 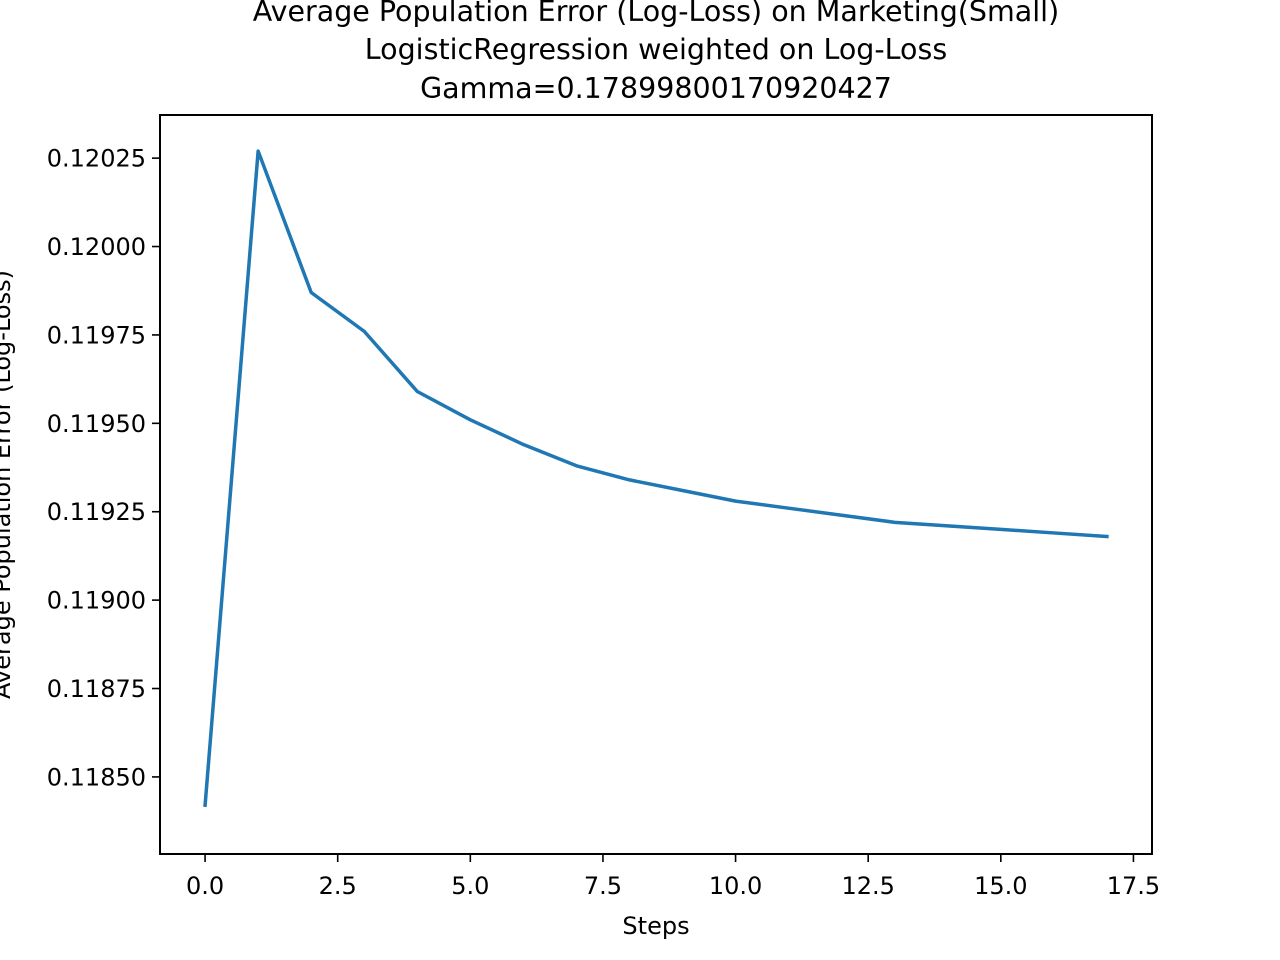 I want to click on x-axis-label: Steps, so click(x=655, y=926).